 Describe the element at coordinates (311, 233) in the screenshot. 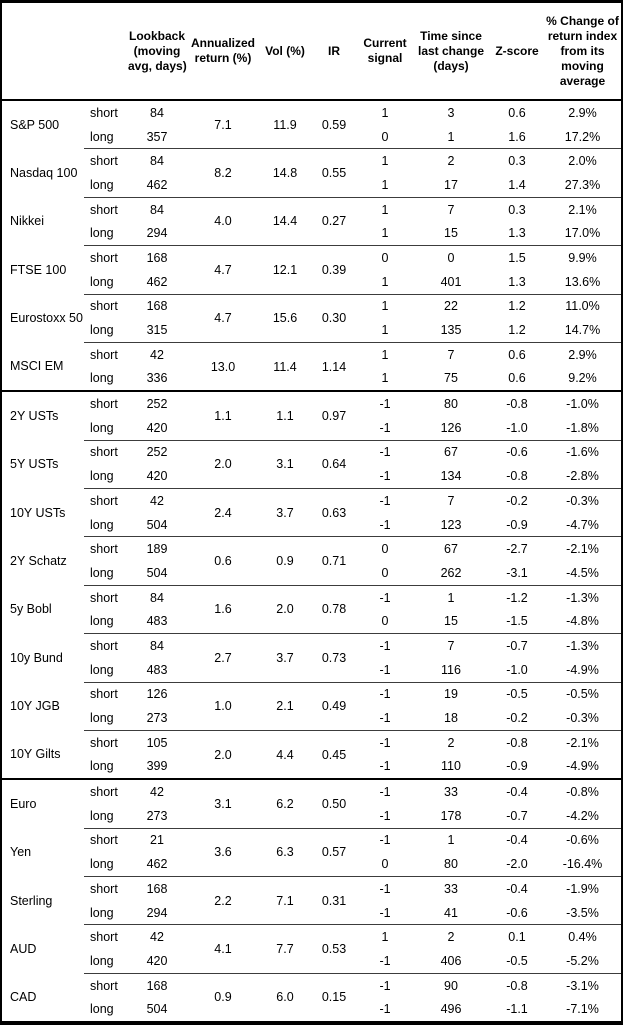

I see `table-row: long 294 1 15 1.3 17.0%` at that location.